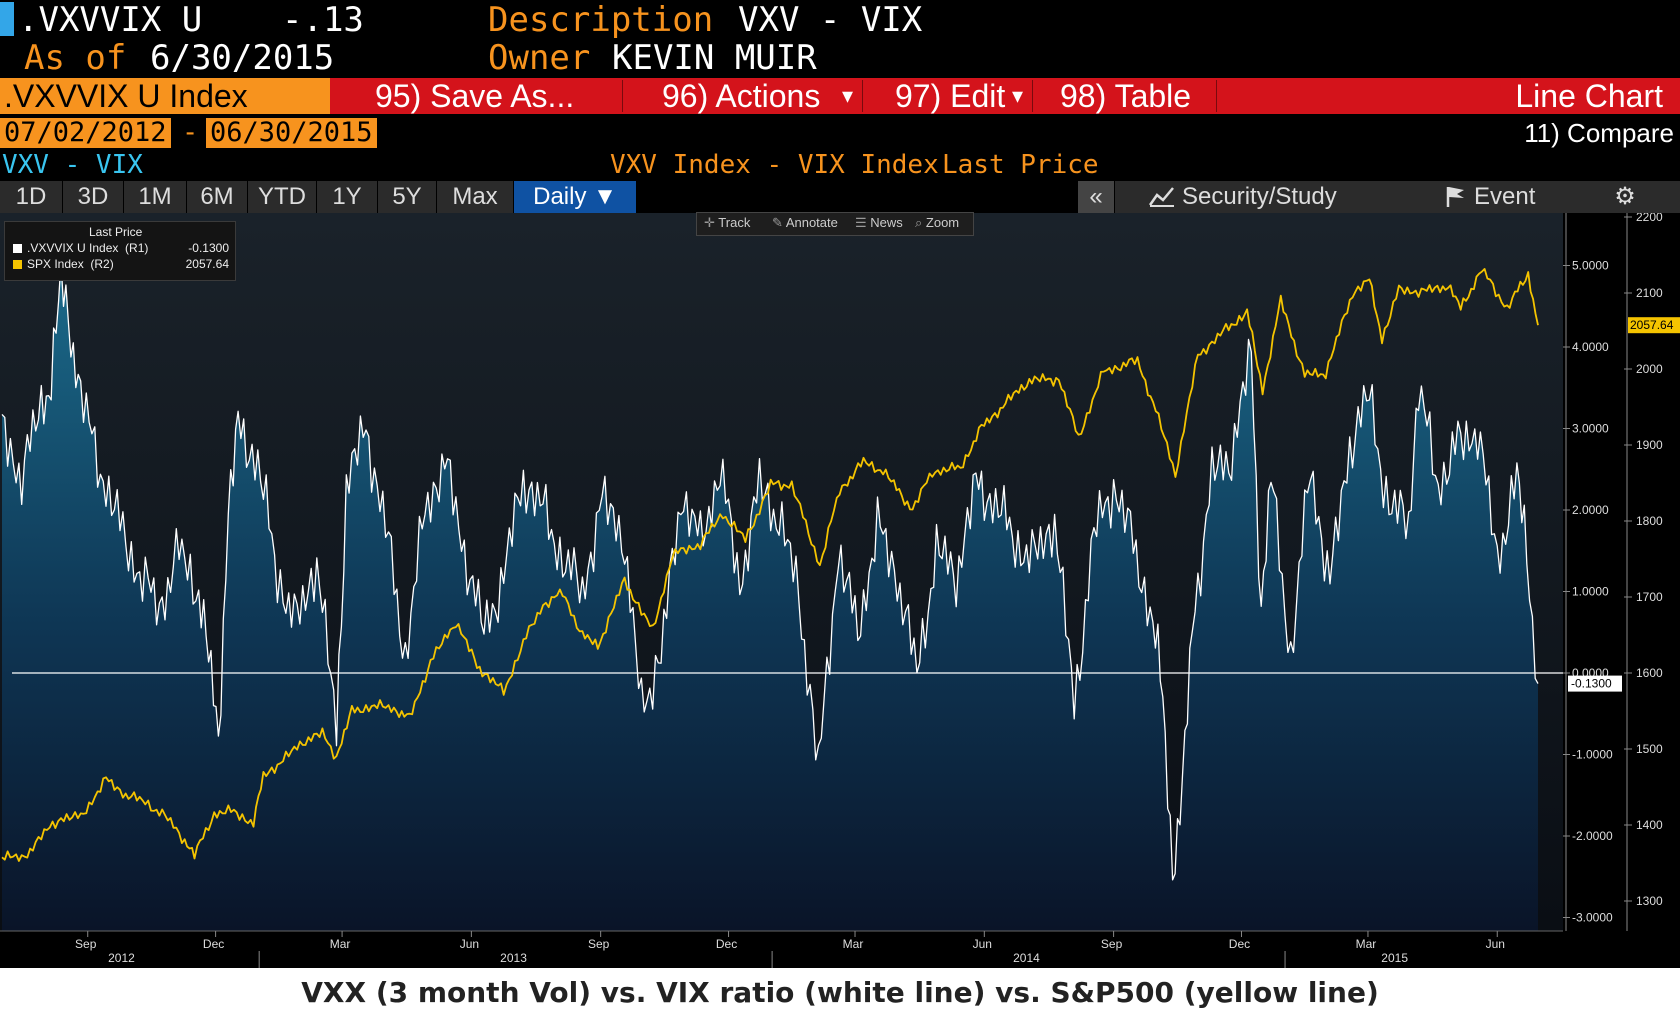 Image resolution: width=1680 pixels, height=1017 pixels. Describe the element at coordinates (217, 197) in the screenshot. I see `period-6m: 6M` at that location.